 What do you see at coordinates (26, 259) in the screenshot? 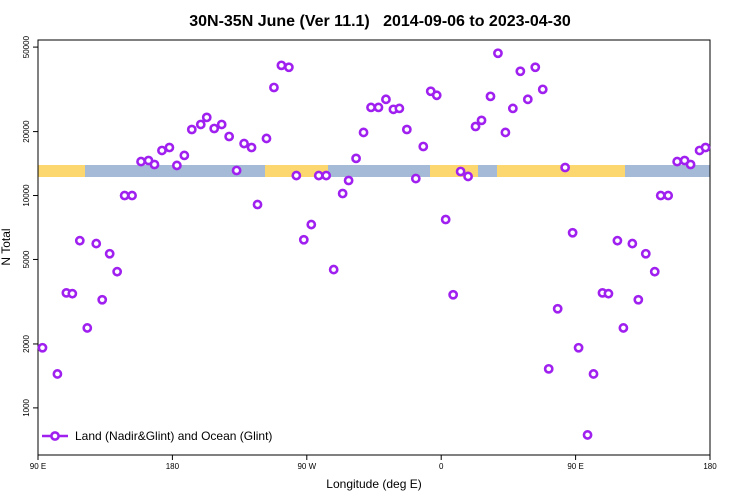
I see `y-tick-label: 5000` at bounding box center [26, 259].